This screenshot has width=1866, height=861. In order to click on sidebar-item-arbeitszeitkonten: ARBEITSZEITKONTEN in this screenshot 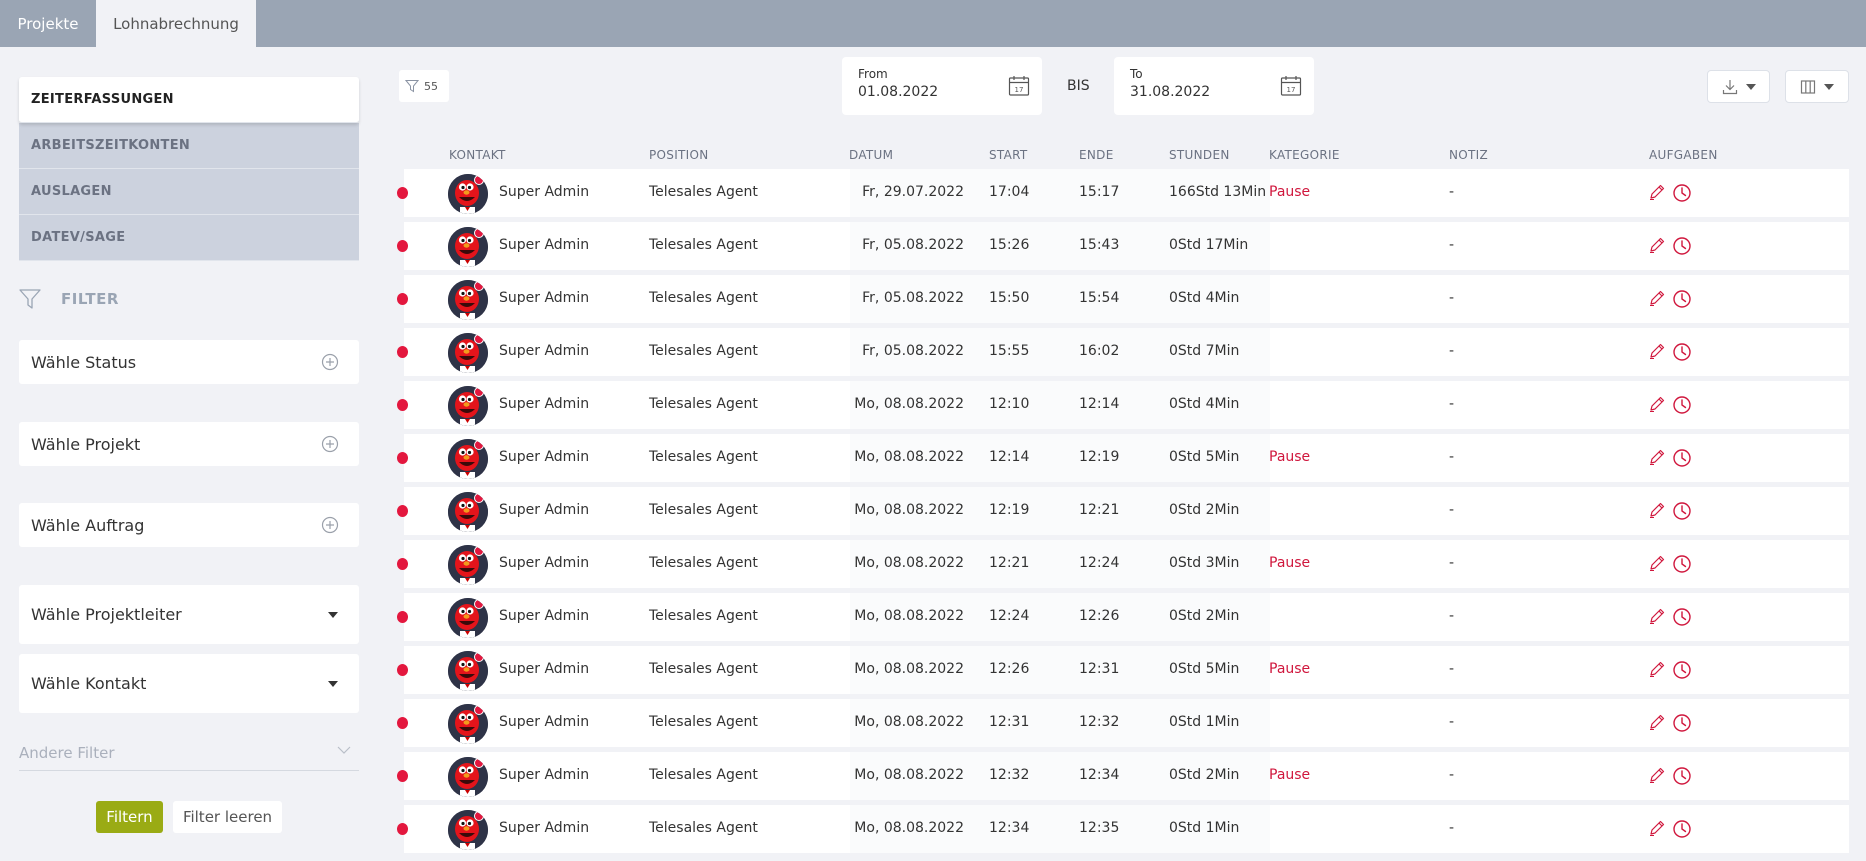, I will do `click(189, 146)`.